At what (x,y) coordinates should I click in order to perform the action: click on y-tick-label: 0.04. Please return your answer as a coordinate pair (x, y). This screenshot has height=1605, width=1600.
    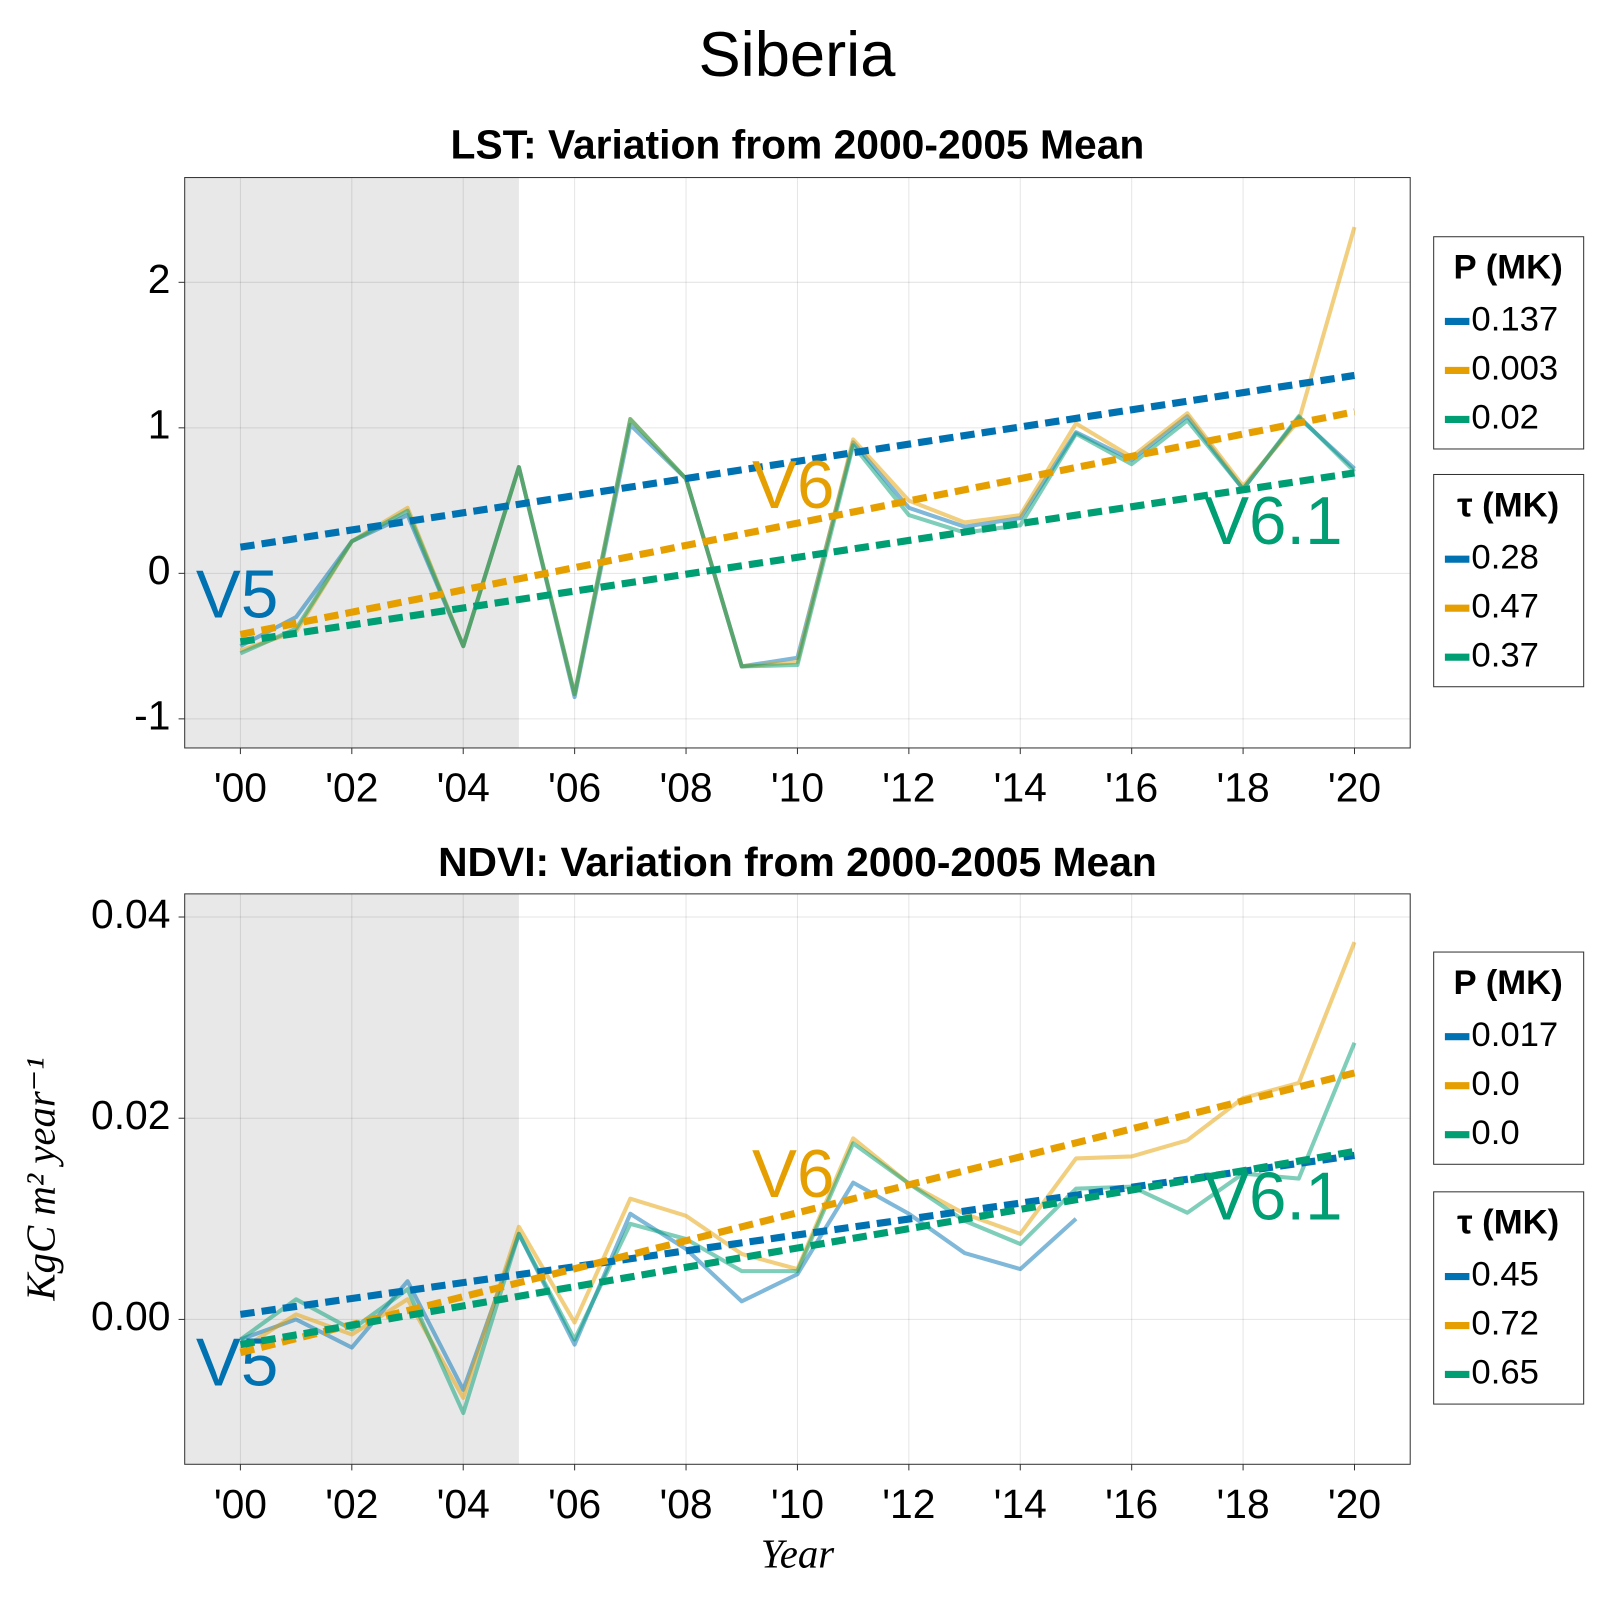
    Looking at the image, I should click on (130, 914).